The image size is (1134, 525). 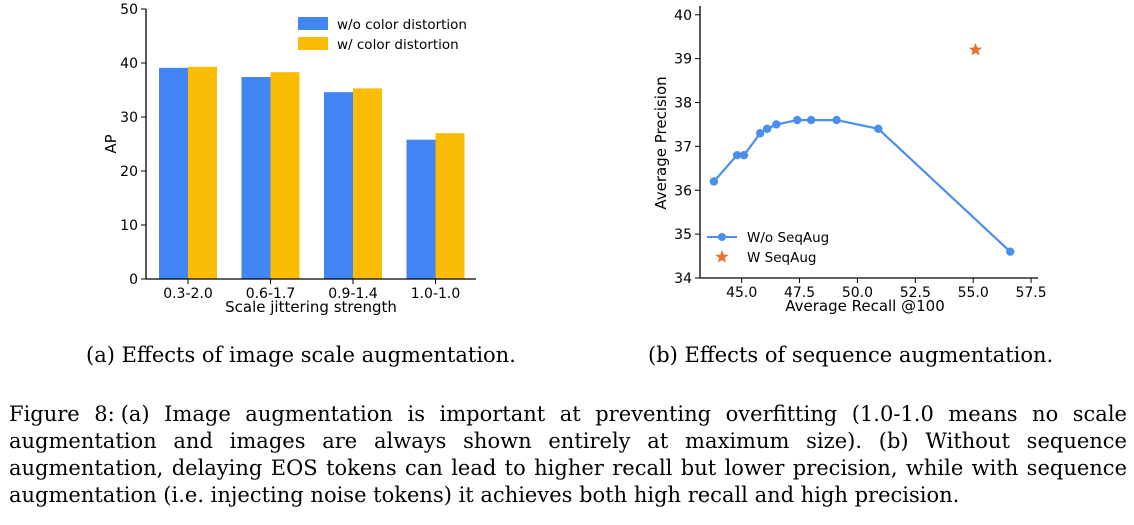 I want to click on line-legend-label-a: W/o SeqAug, so click(x=788, y=238).